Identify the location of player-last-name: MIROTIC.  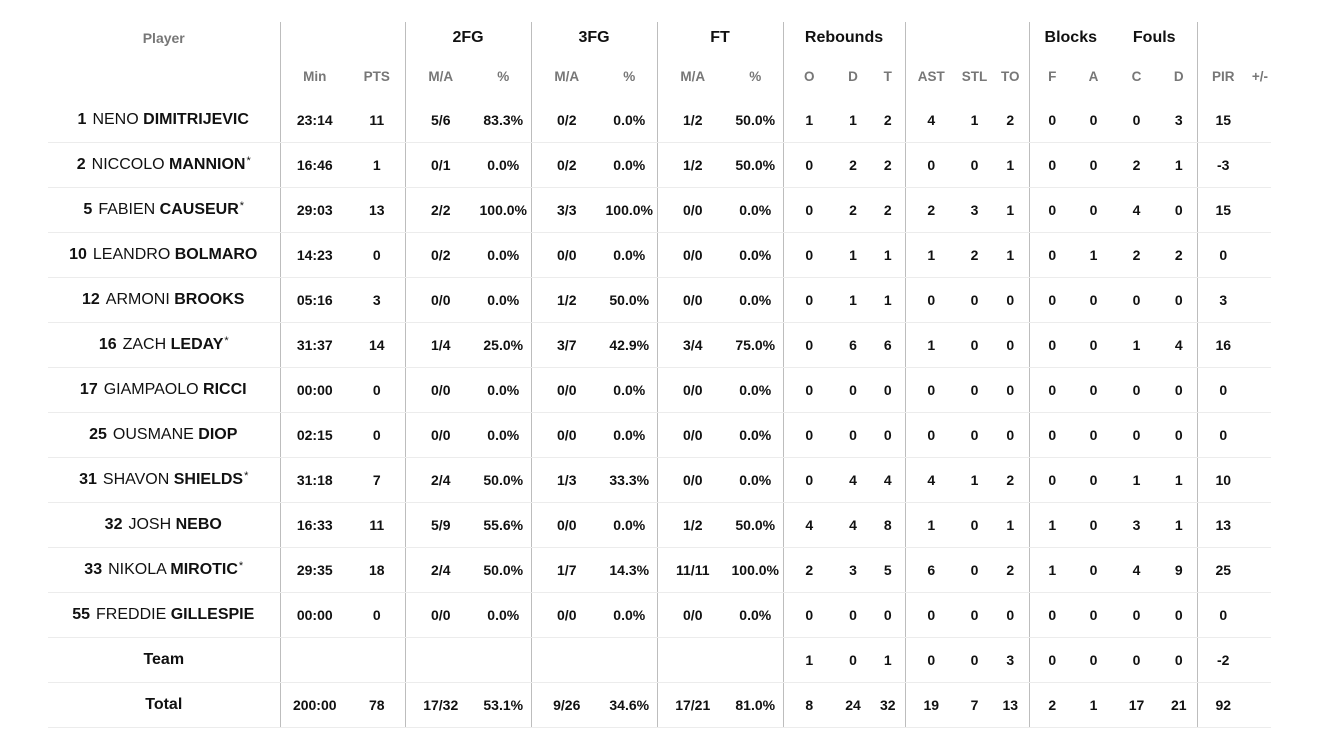
(204, 569).